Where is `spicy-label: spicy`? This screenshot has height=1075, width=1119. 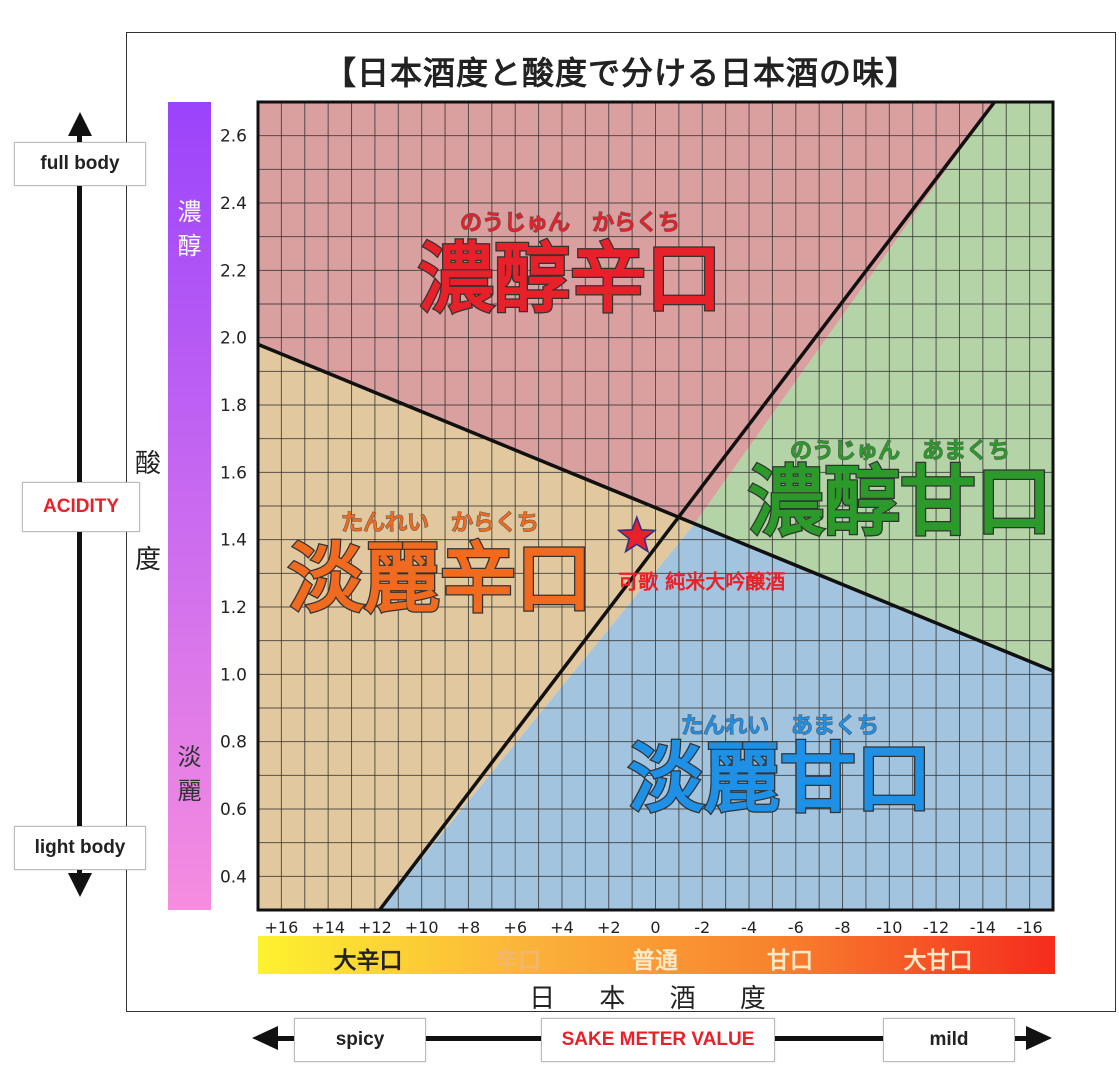
spicy-label: spicy is located at coordinates (360, 1040).